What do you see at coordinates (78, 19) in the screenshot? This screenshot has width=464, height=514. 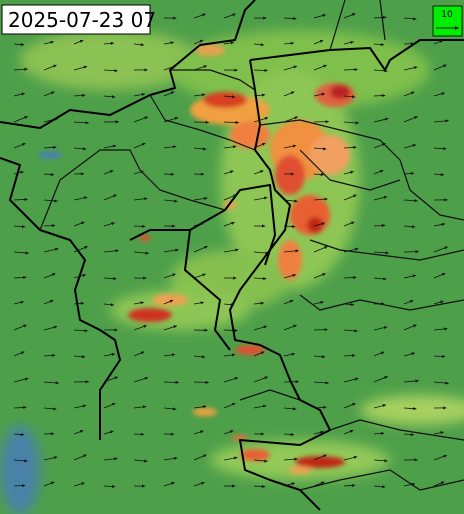 I see `timestamp-box: 2025-07-23 07` at bounding box center [78, 19].